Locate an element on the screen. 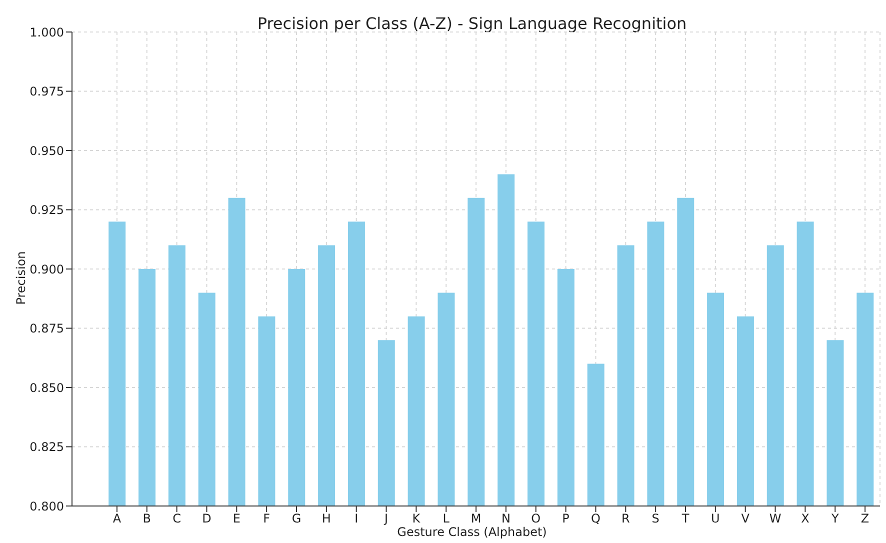 This screenshot has height=543, width=886. x-tick-label: U is located at coordinates (715, 519).